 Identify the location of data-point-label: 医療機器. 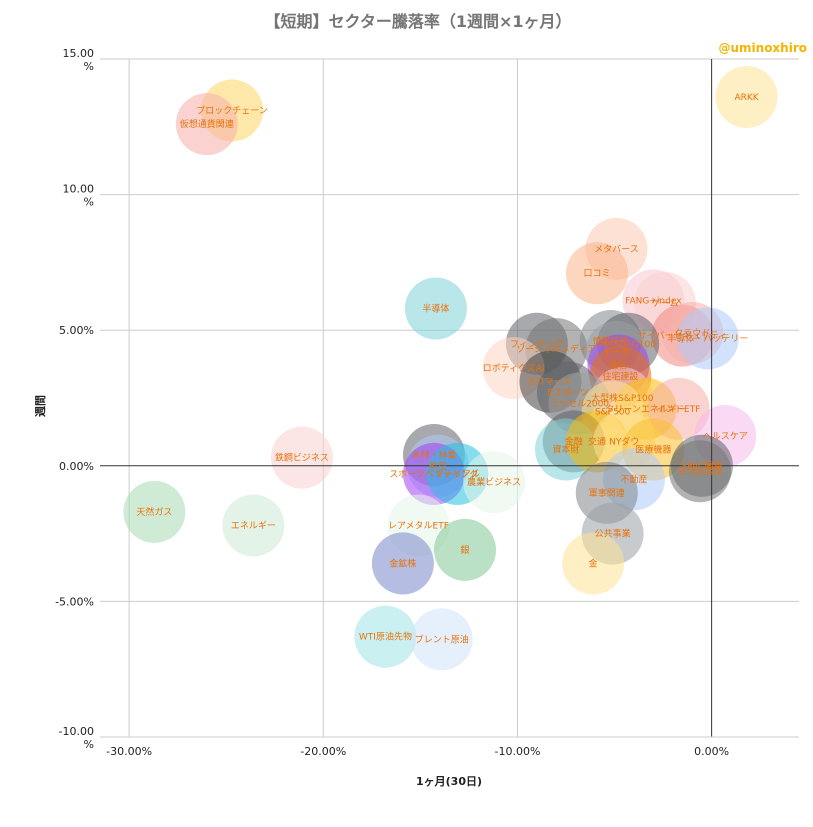
(653, 450).